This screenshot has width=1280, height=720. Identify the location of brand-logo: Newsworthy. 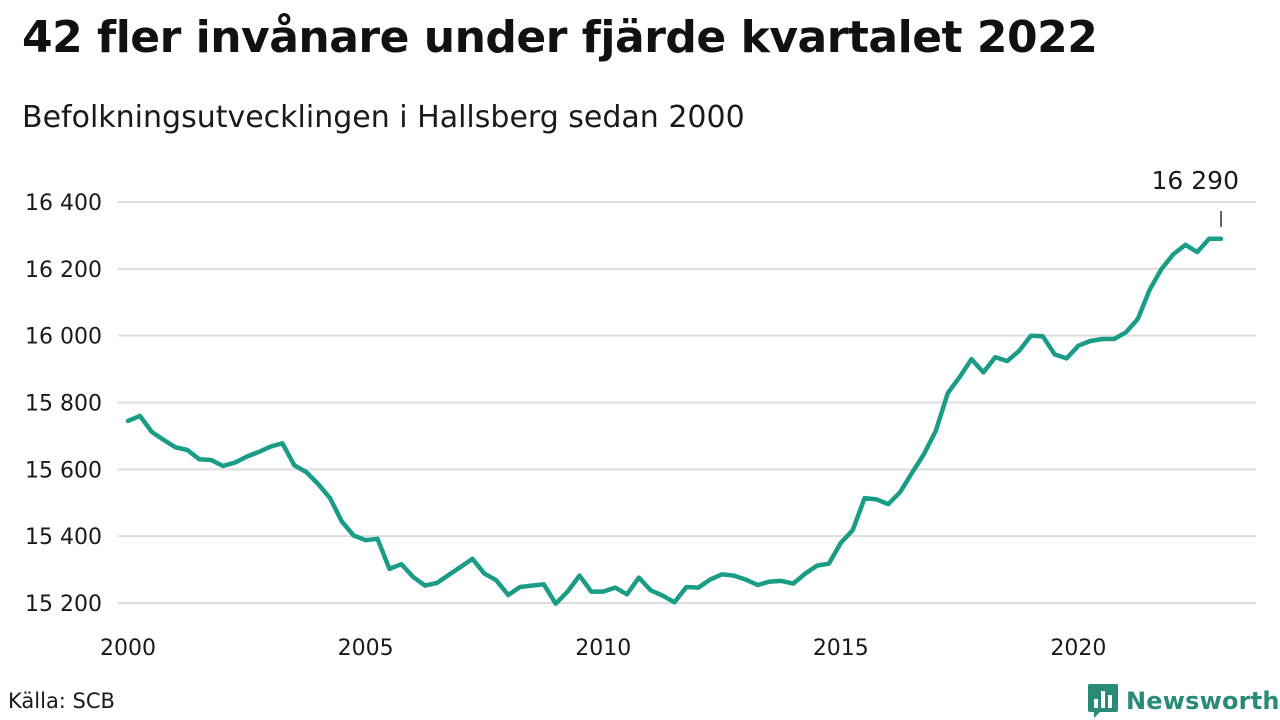
(1184, 701).